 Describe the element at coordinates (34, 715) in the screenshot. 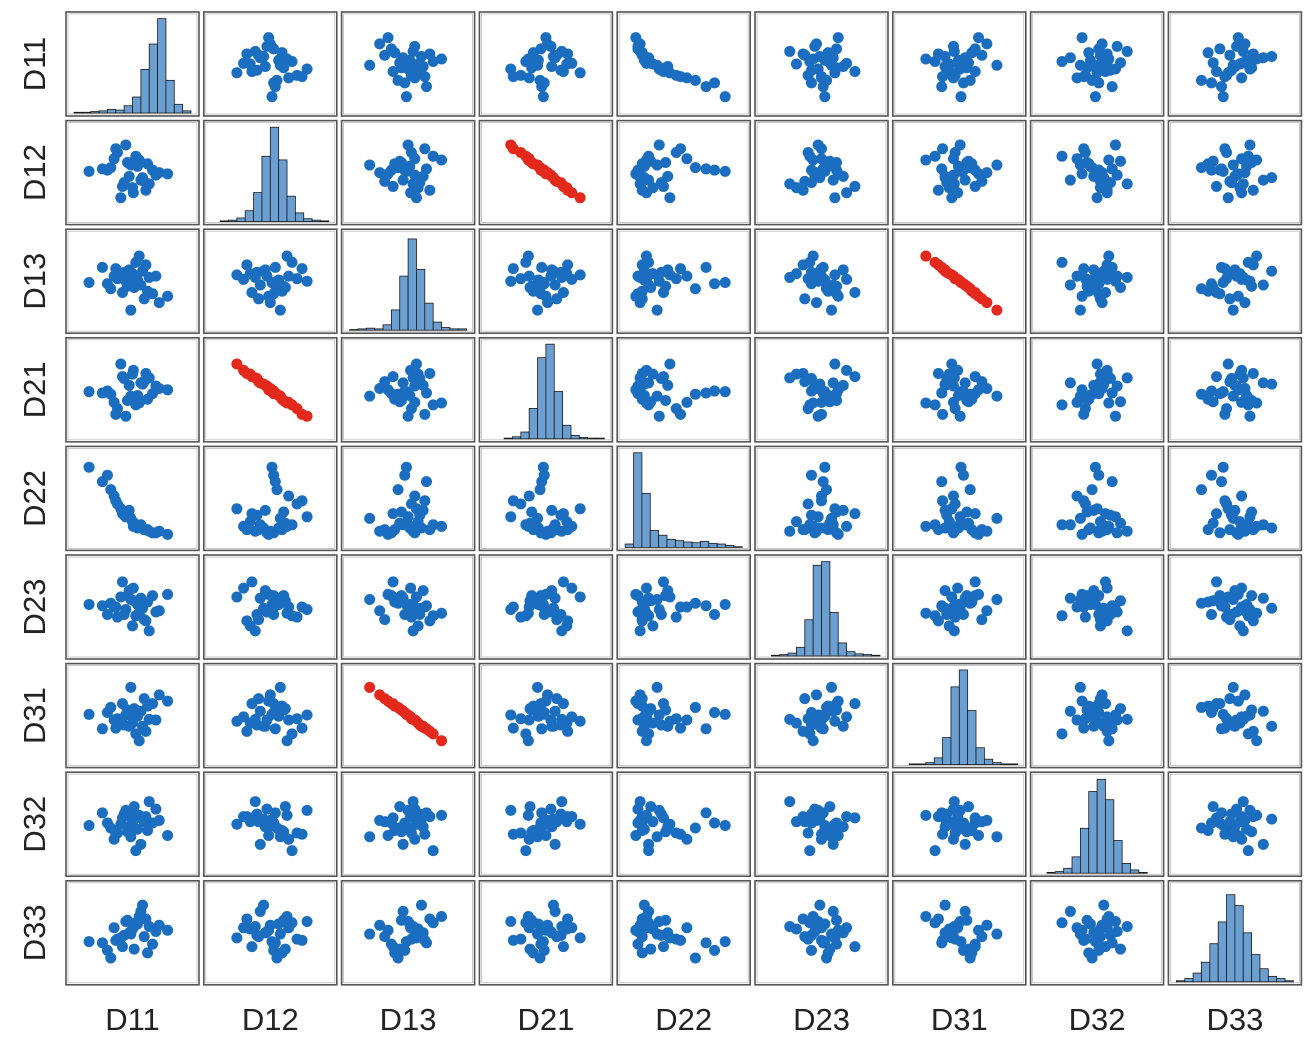

I see `row-label: D31` at that location.